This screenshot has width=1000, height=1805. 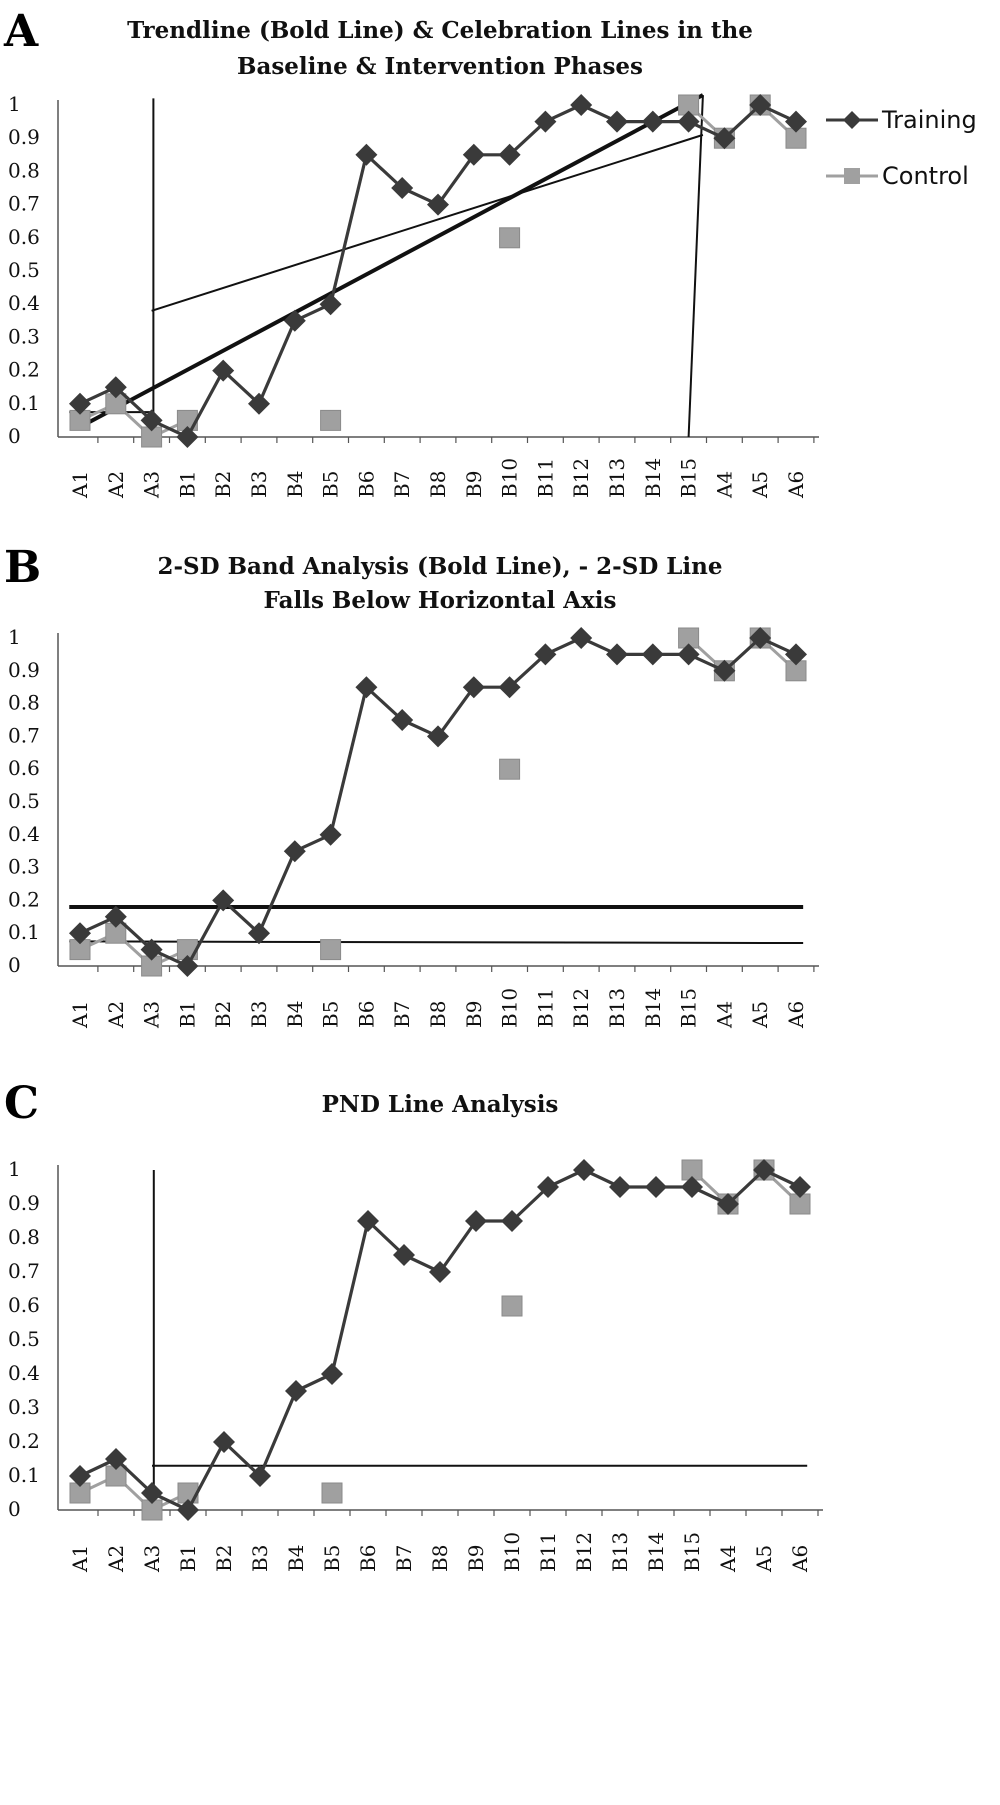 What do you see at coordinates (617, 1008) in the screenshot?
I see `x-tick-label: B13` at bounding box center [617, 1008].